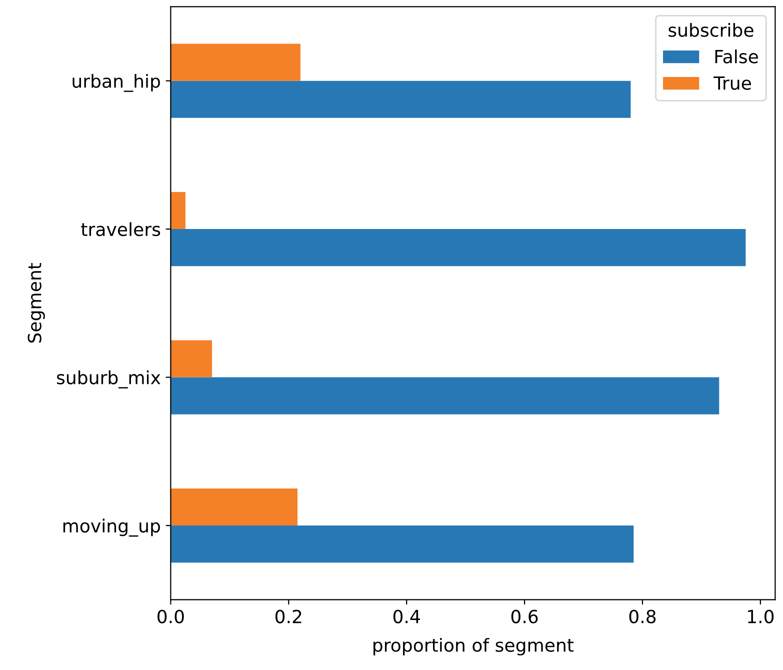  What do you see at coordinates (171, 617) in the screenshot?
I see `x-tick-label: 0.0` at bounding box center [171, 617].